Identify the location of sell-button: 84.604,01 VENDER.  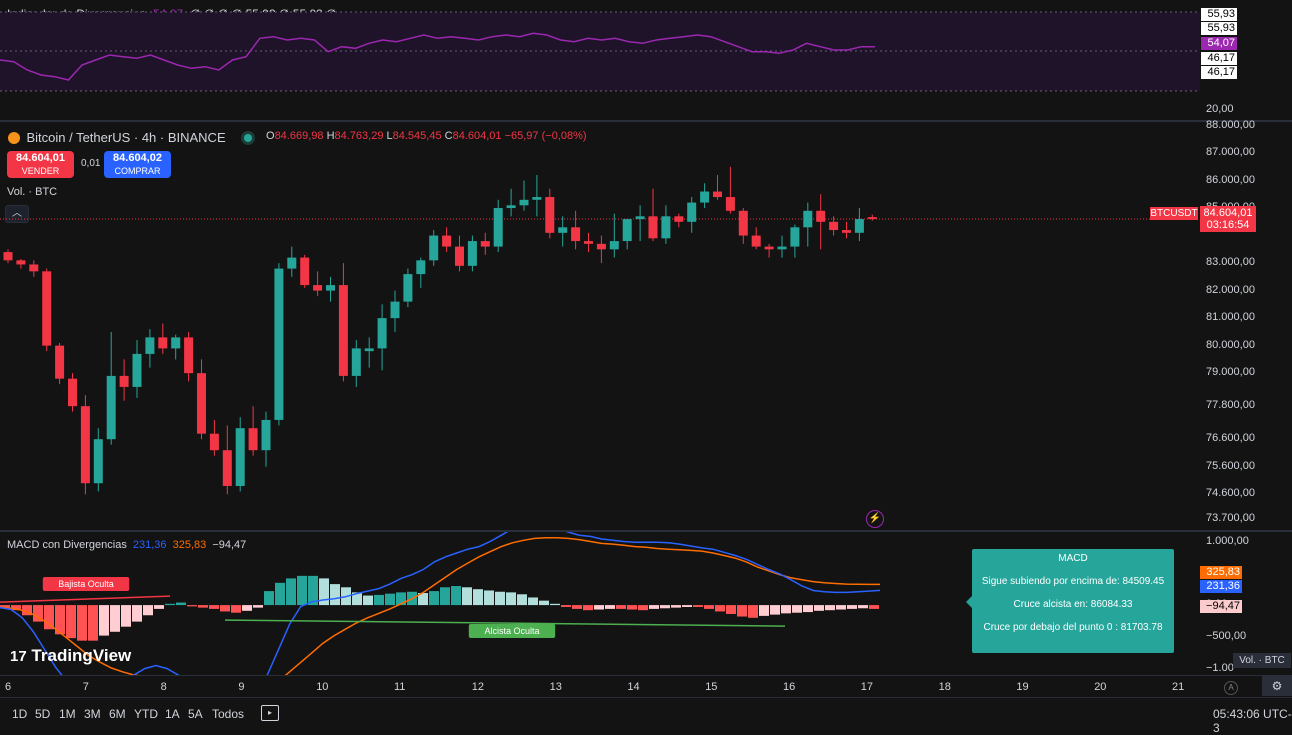
(40, 164).